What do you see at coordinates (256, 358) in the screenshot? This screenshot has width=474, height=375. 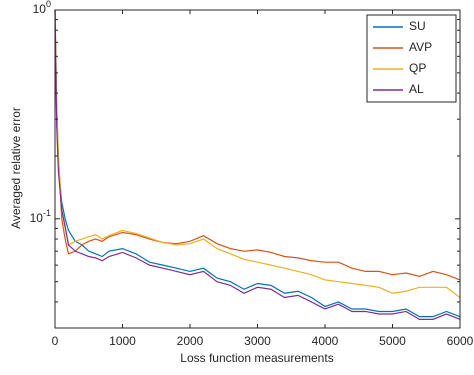 I see `x-axis-label: Loss function measurements` at bounding box center [256, 358].